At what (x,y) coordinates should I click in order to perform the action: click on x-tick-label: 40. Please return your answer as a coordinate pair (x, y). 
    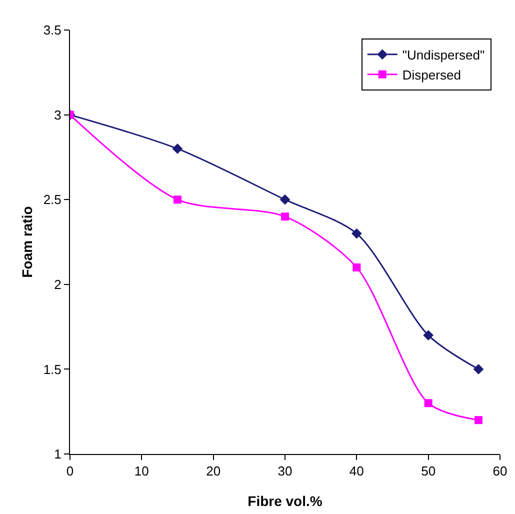
    Looking at the image, I should click on (356, 471).